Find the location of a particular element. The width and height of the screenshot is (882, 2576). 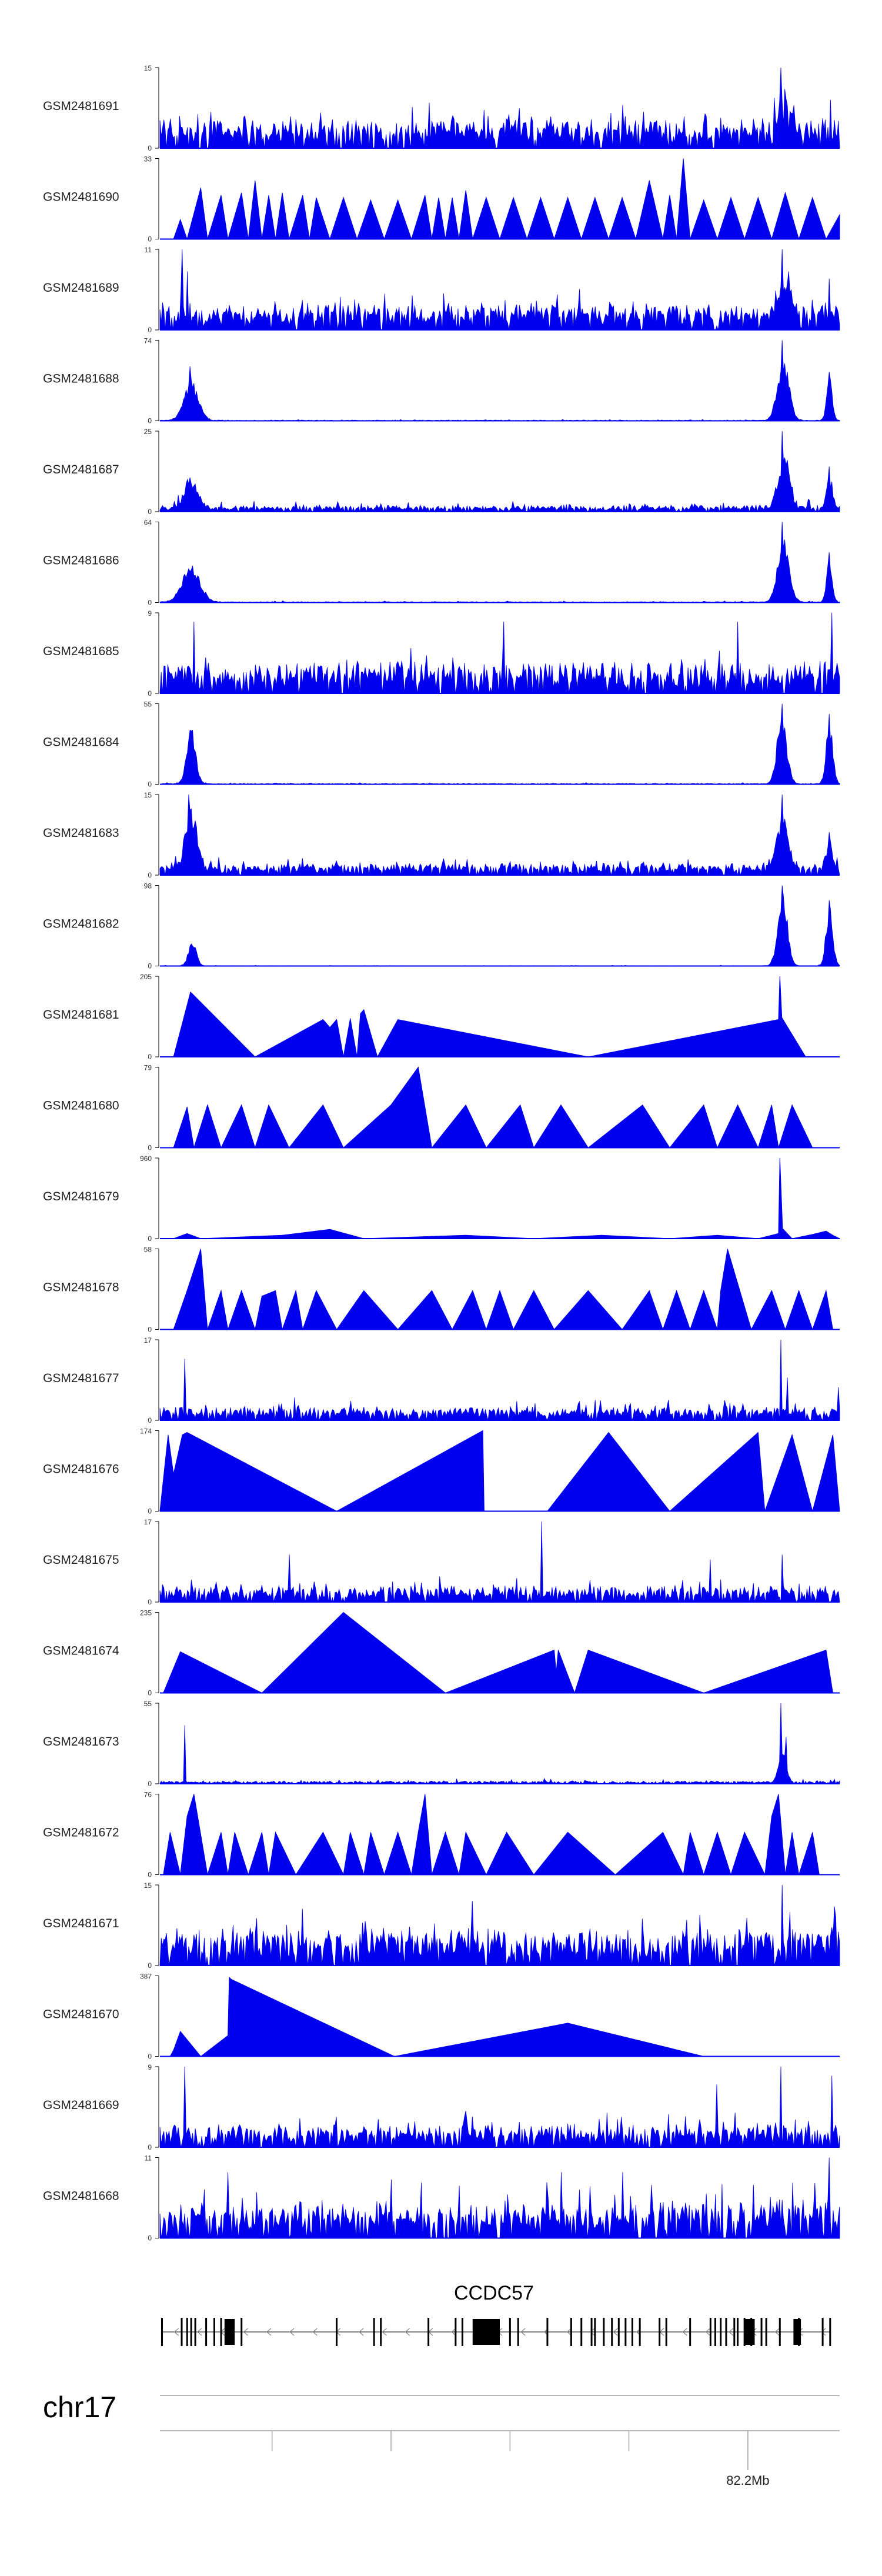

track-GSM2481682: GSM2481682 98 0 is located at coordinates (441, 926).